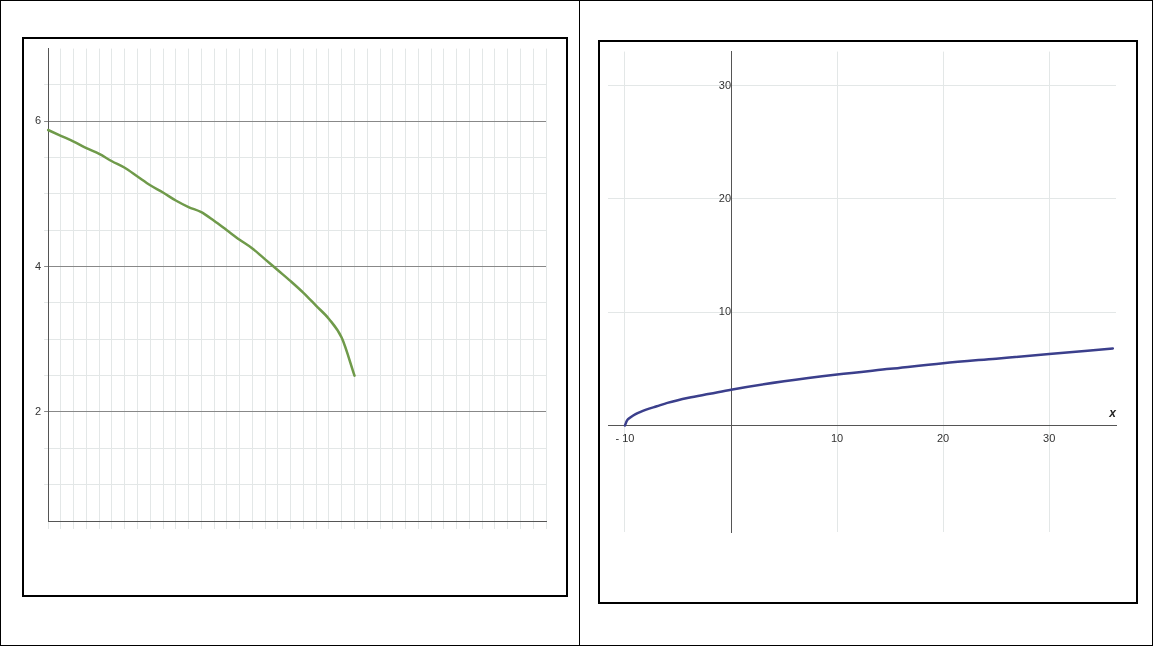  I want to click on x-tick-label: - 10, so click(625, 438).